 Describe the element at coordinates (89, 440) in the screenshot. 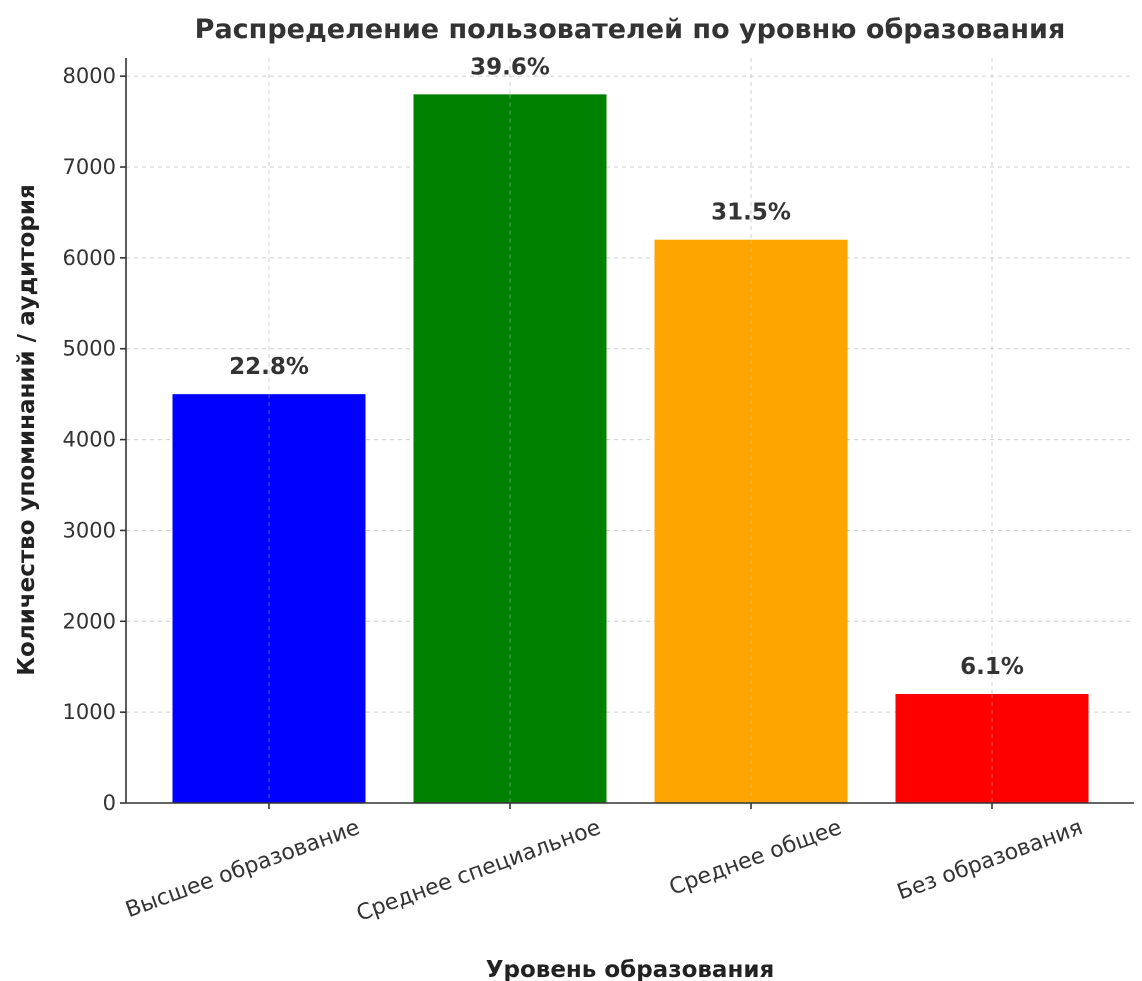

I see `y-tick-label: 4000` at that location.